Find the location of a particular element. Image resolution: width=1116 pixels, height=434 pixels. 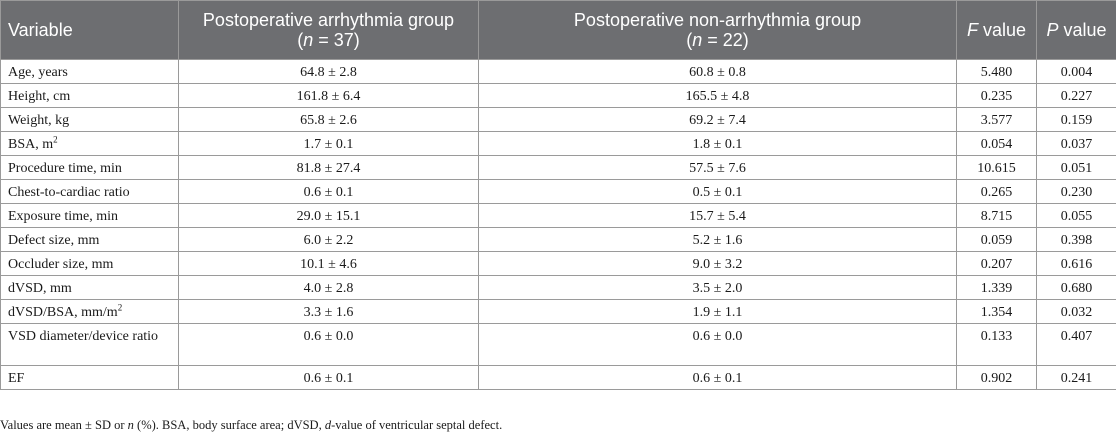

header-arrhythmia-n-value: = 37) is located at coordinates (336, 40).